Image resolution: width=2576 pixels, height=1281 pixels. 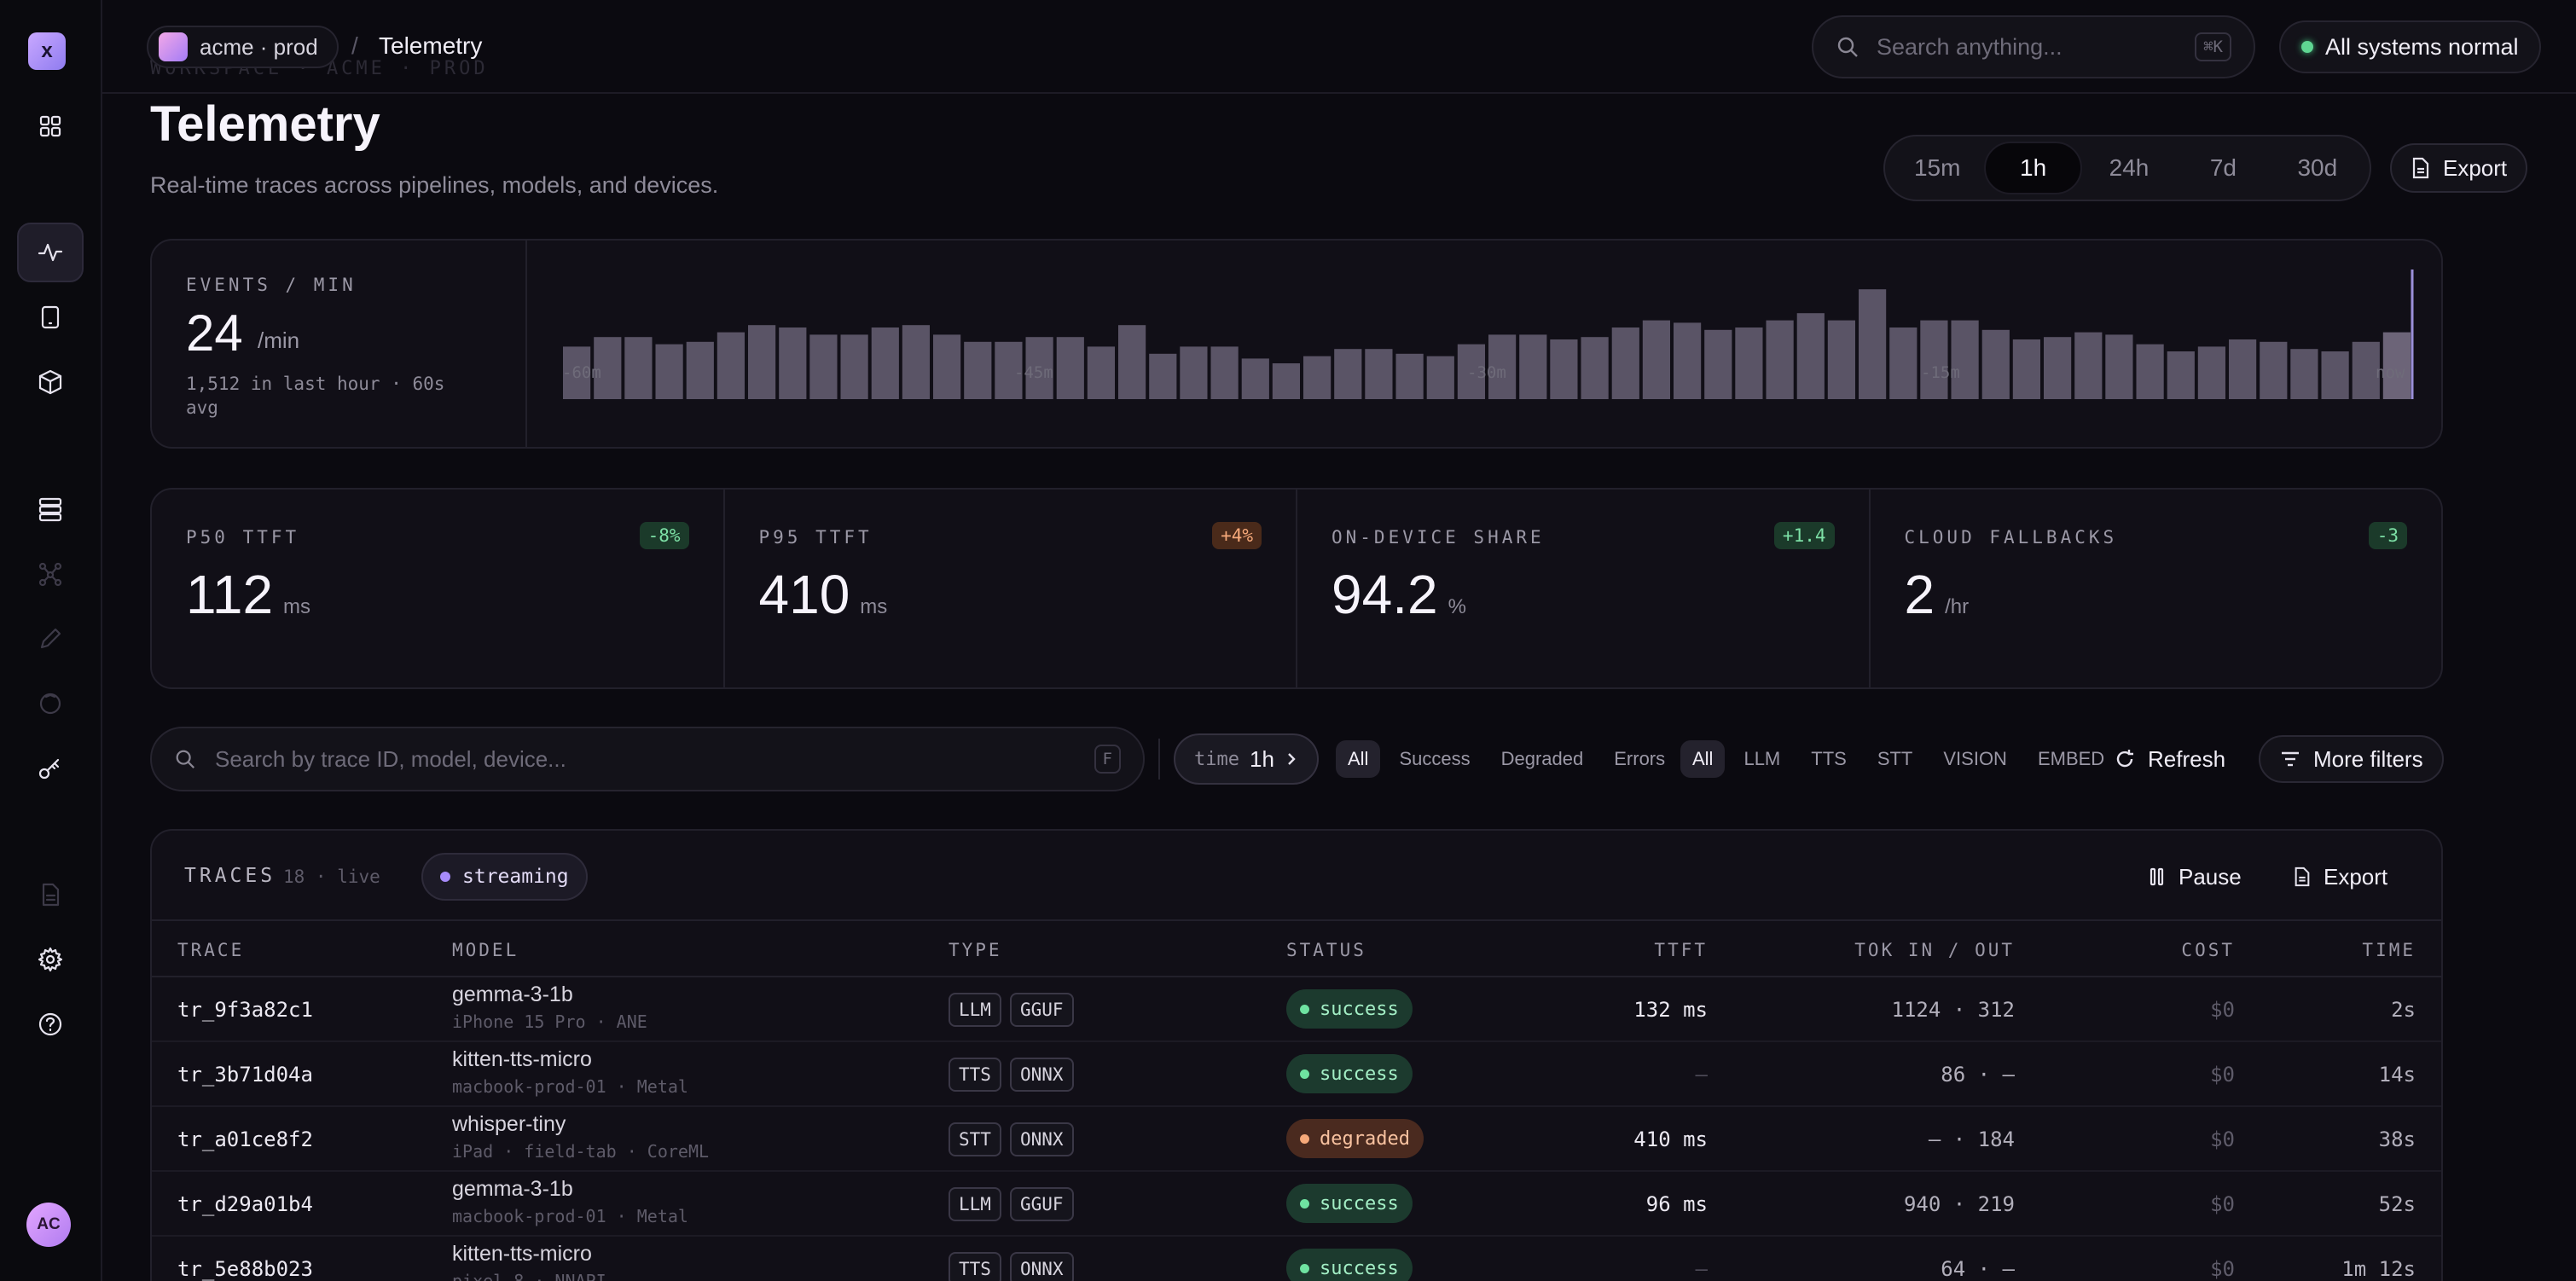 What do you see at coordinates (512, 1189) in the screenshot?
I see `trace-model: gemma-3-1b` at bounding box center [512, 1189].